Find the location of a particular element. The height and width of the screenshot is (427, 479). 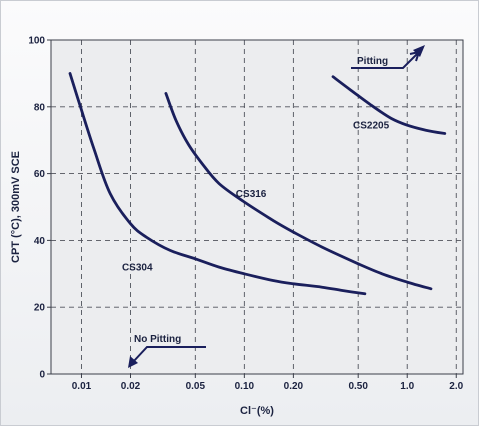

no-pitting-label: No Pitting is located at coordinates (157, 339).